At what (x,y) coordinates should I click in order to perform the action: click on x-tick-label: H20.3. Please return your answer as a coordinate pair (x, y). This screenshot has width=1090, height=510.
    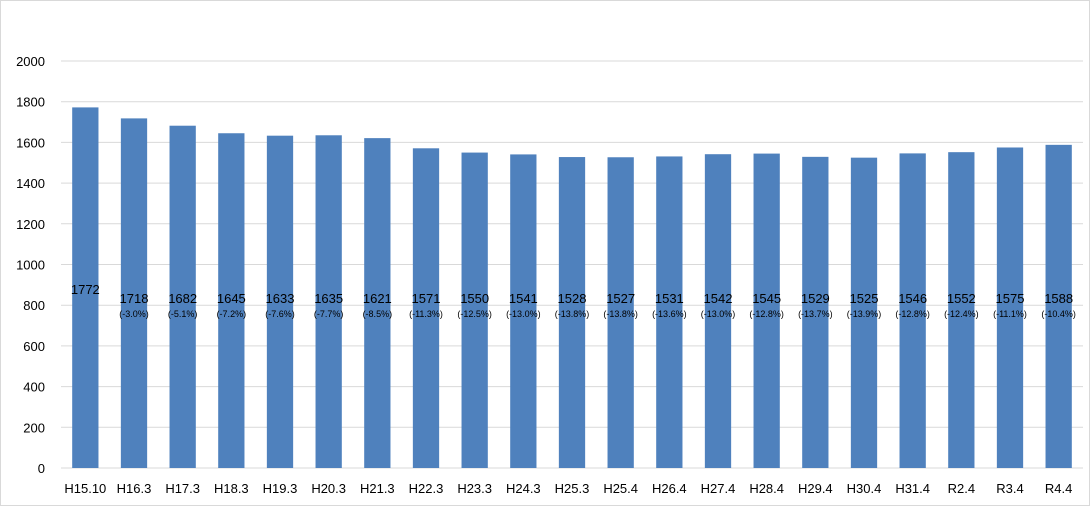
    Looking at the image, I should click on (328, 488).